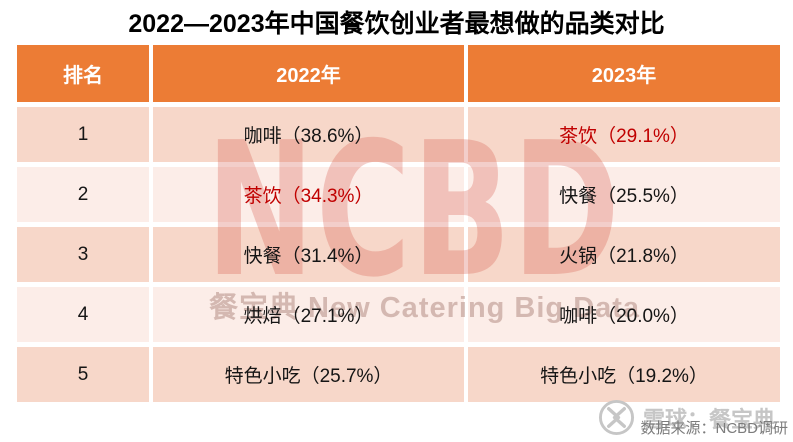 Image resolution: width=793 pixels, height=442 pixels. Describe the element at coordinates (624, 73) in the screenshot. I see `col-header-2023: 2023年` at that location.